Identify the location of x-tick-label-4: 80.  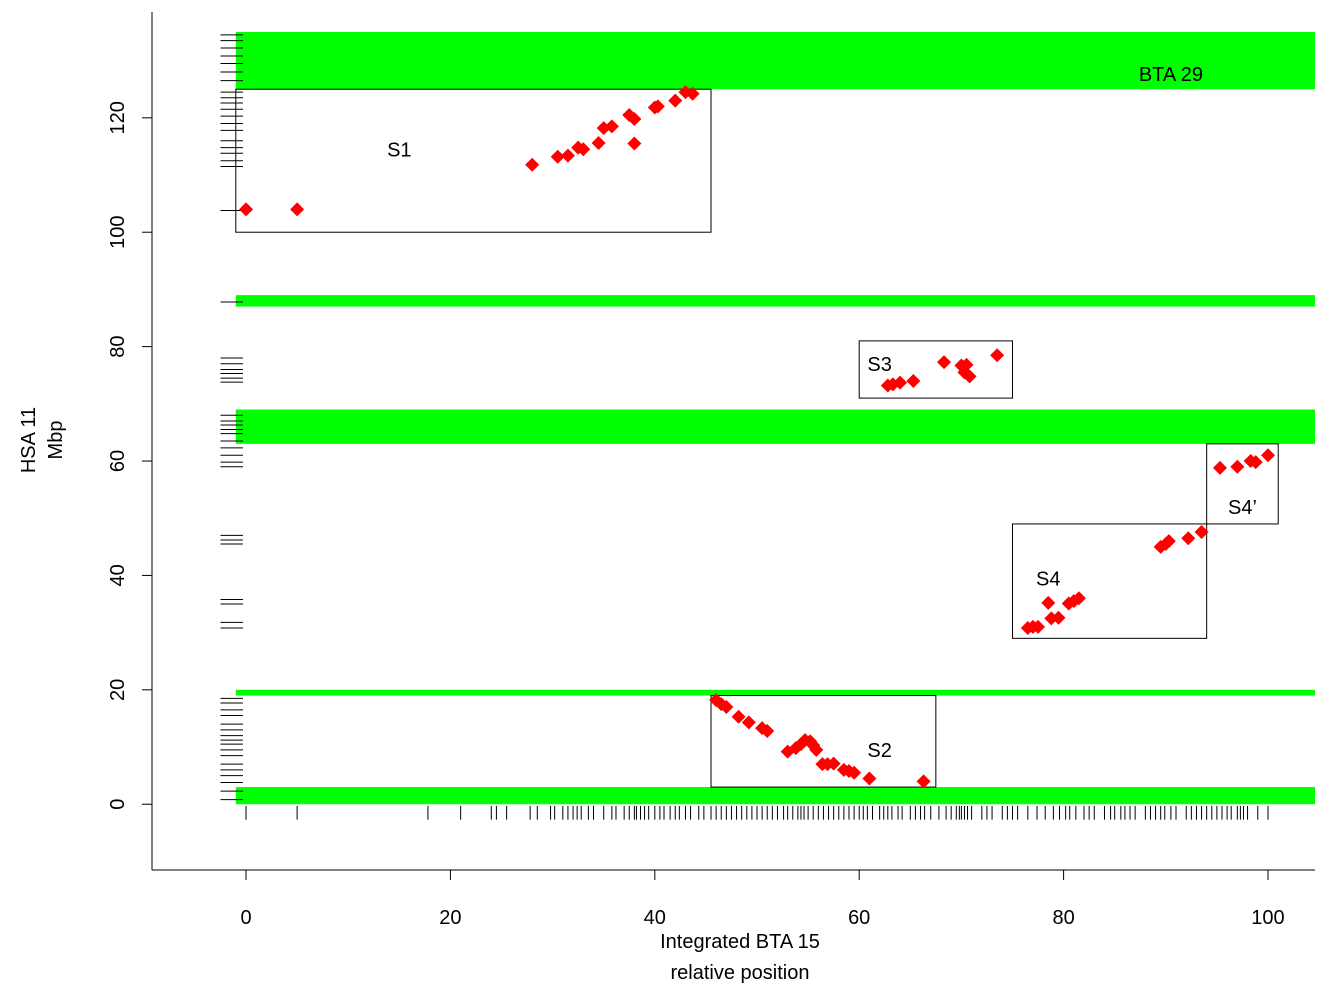
(1063, 918).